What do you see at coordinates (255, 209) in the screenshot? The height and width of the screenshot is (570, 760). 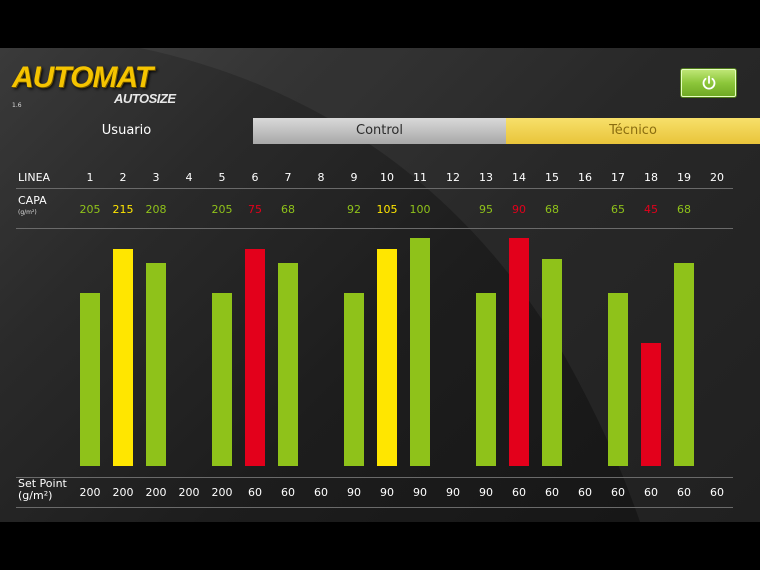 I see `capa-value: 75` at bounding box center [255, 209].